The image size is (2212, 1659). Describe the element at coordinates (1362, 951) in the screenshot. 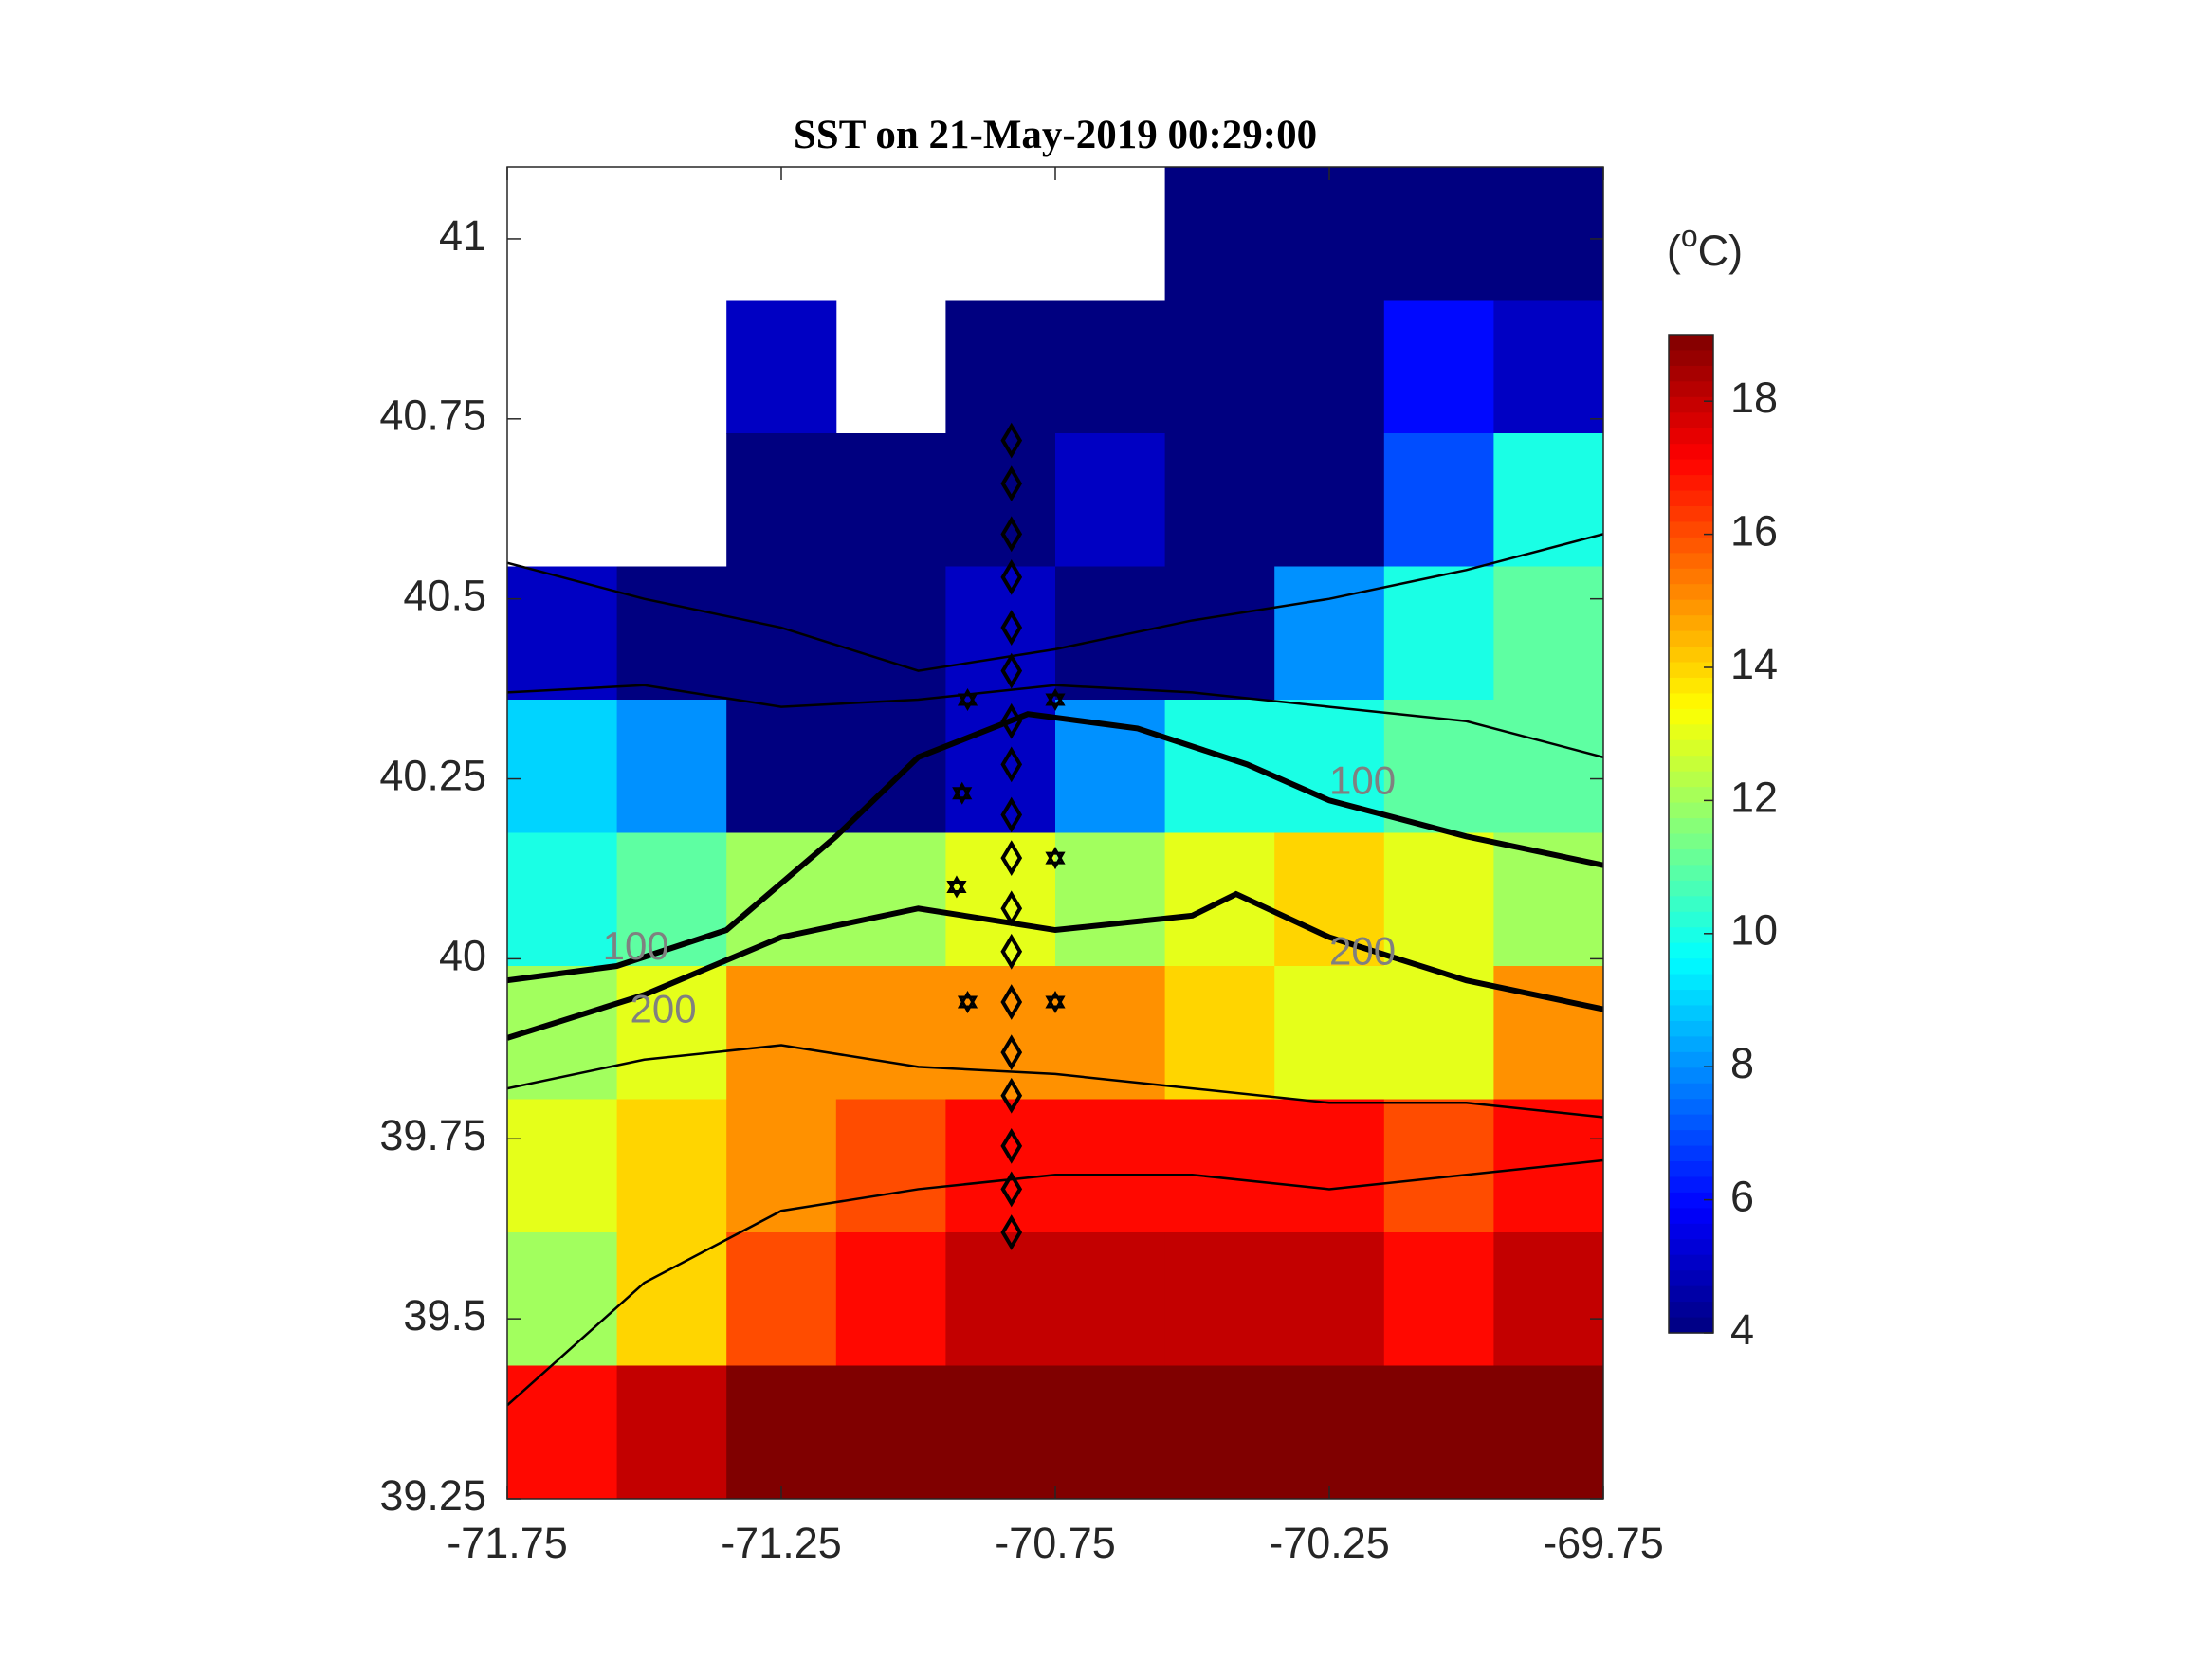

I see `contour-label: 200` at that location.